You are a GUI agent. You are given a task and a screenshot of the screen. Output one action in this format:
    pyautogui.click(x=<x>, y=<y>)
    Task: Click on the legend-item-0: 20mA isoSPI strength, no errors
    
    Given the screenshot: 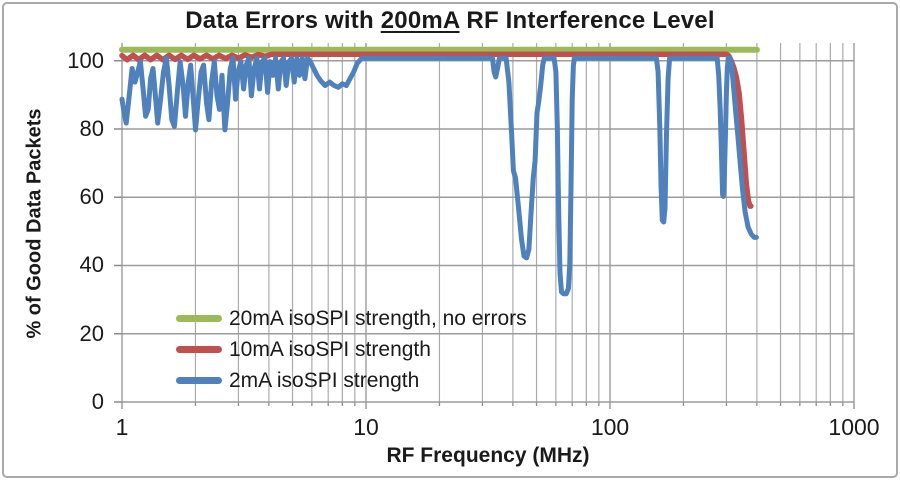 What is the action you would take?
    pyautogui.click(x=351, y=318)
    